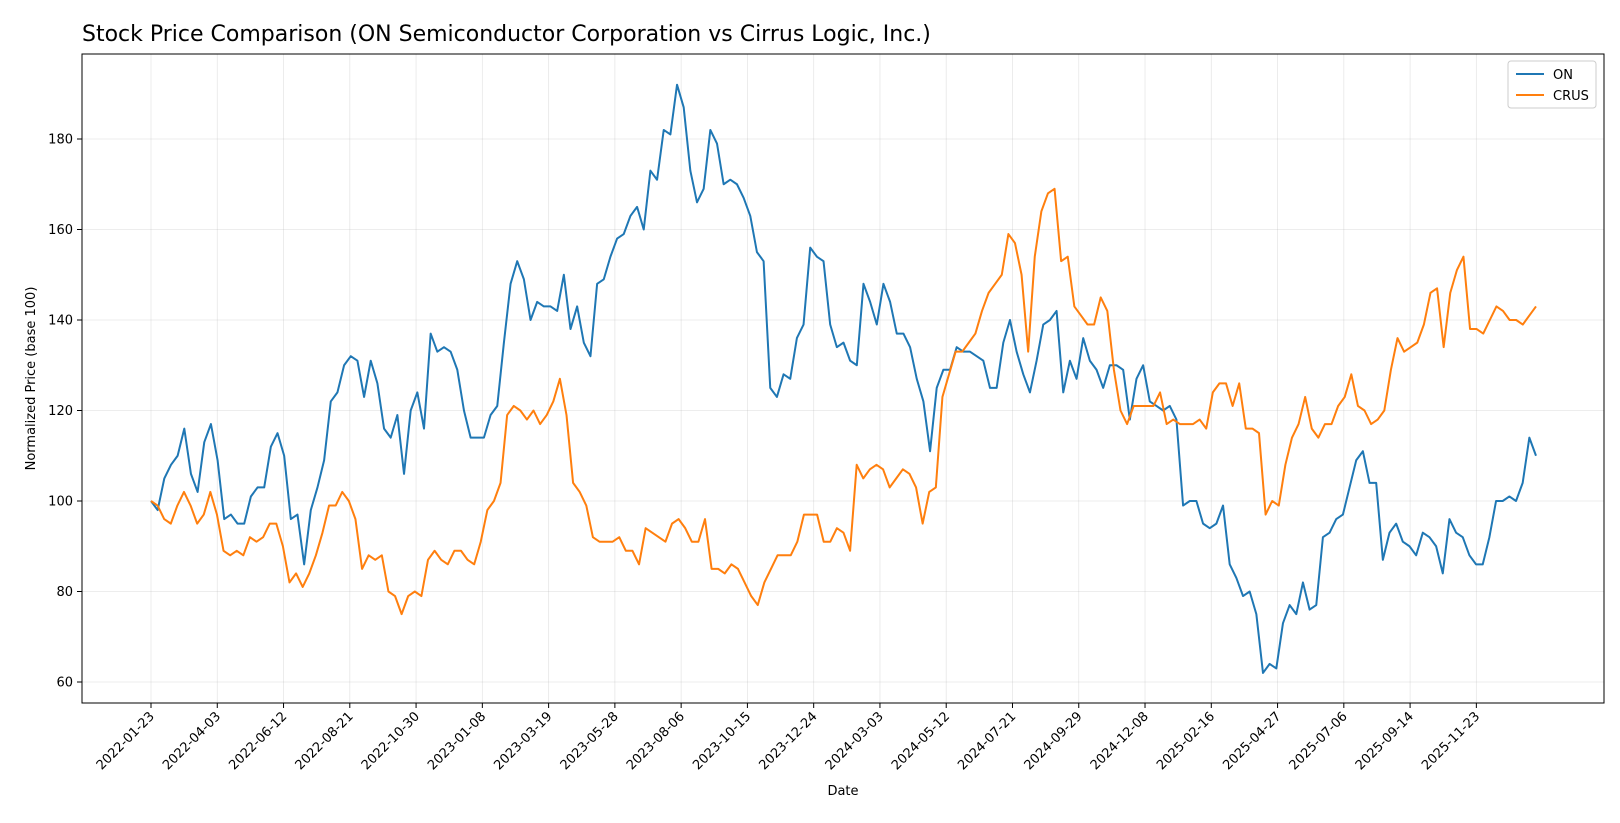 The image size is (1620, 823). I want to click on legend-box, so click(1552, 84).